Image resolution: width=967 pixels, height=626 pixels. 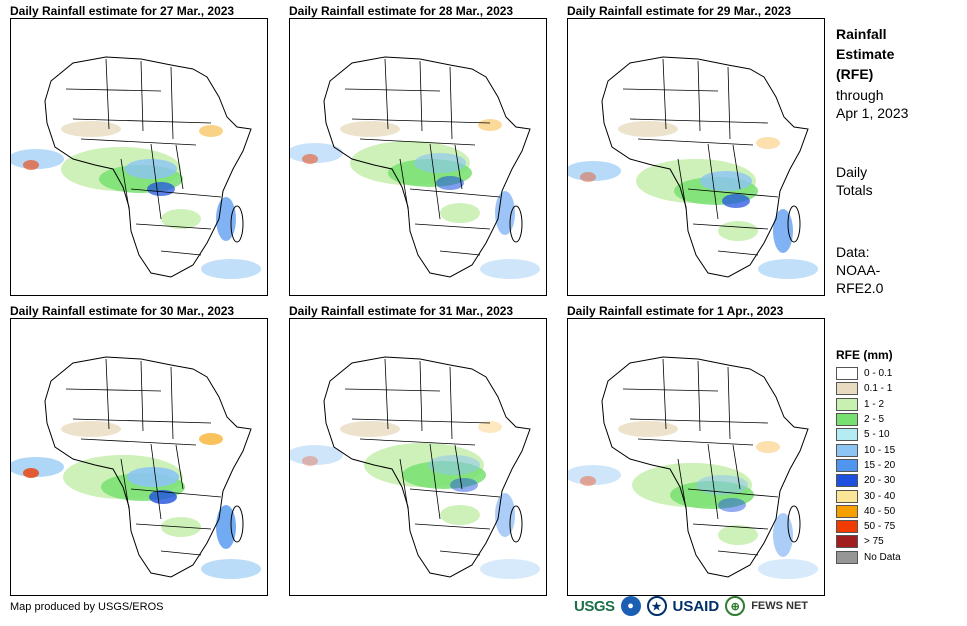 I want to click on legend-item: 10 - 15, so click(x=868, y=449).